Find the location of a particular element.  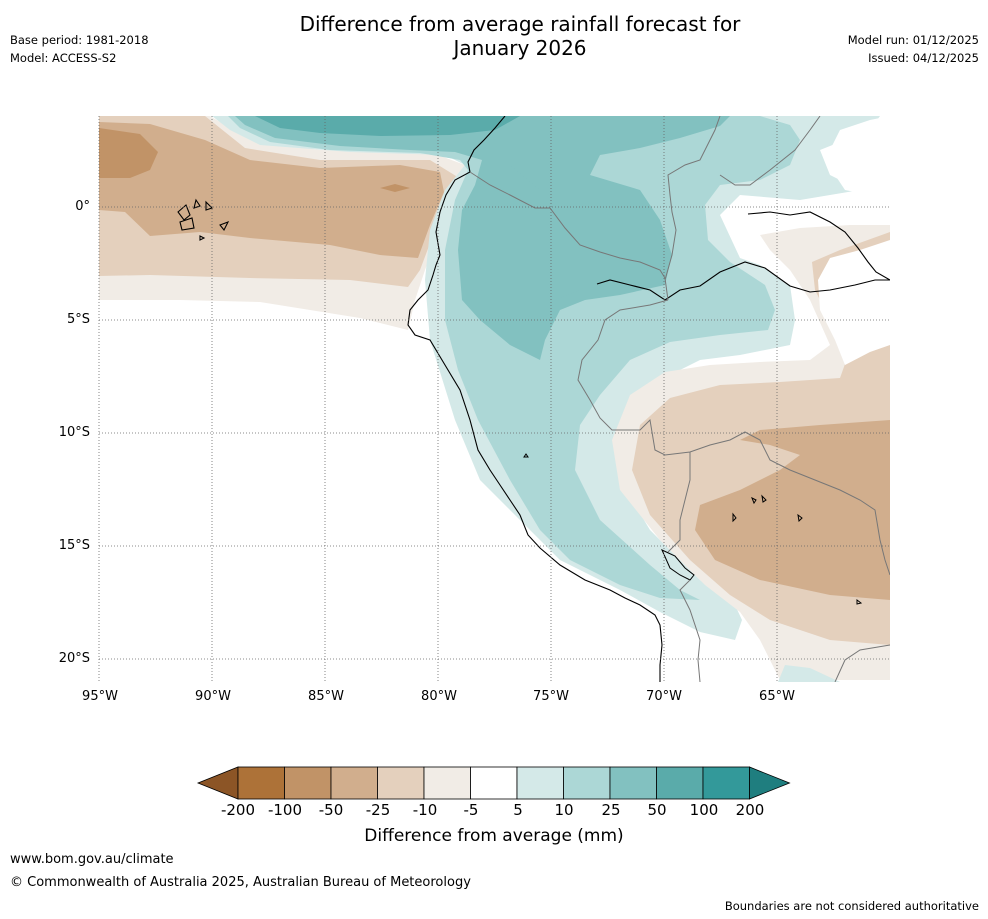

model-run: Model run: 01/12/2025 is located at coordinates (913, 40).